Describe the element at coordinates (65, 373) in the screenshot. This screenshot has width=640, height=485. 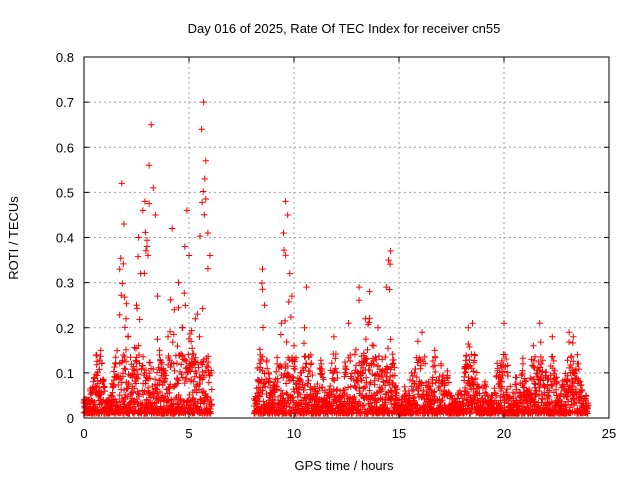
I see `y-tick-label: 0.1` at that location.